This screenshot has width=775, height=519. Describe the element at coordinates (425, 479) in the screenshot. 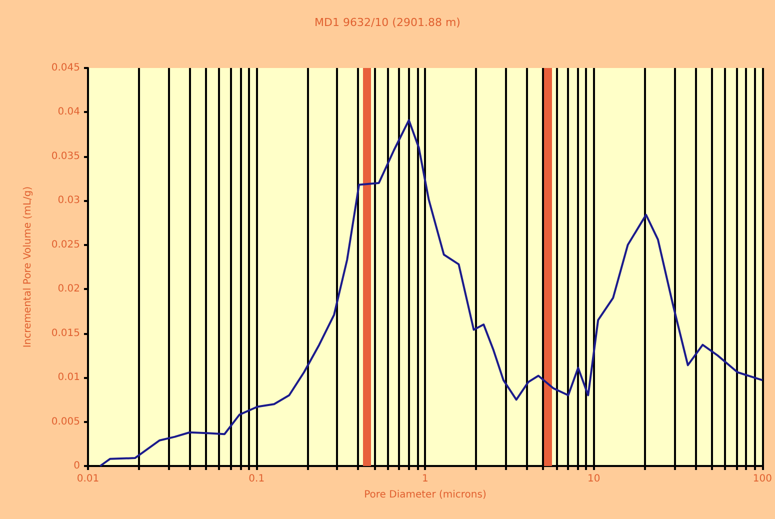

I see `x-tick-label: 1` at that location.